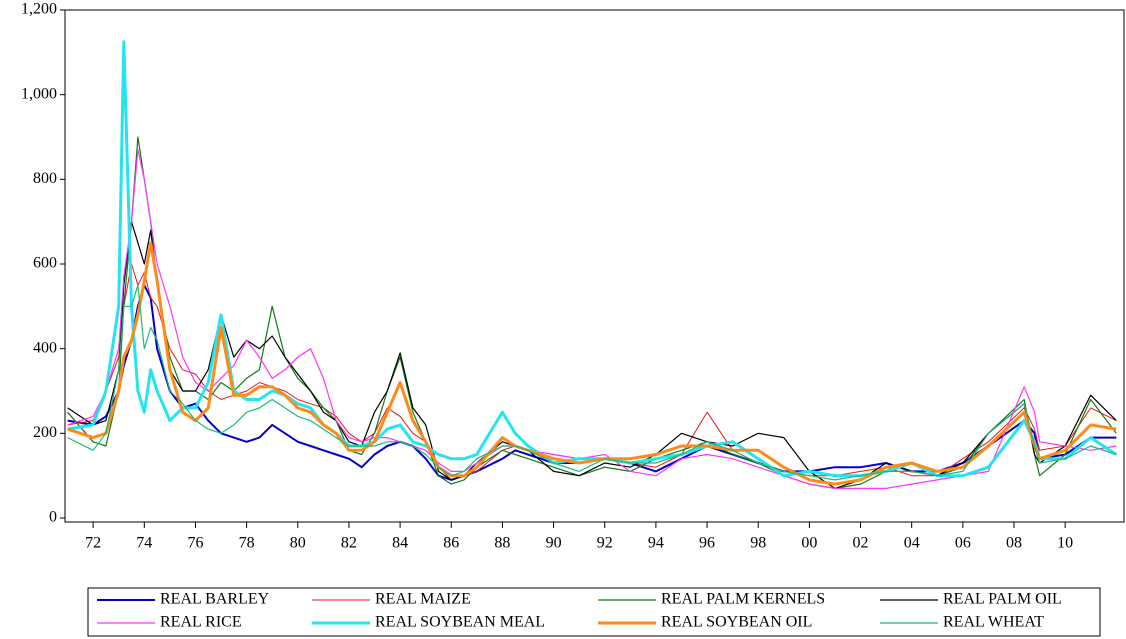  What do you see at coordinates (423, 599) in the screenshot?
I see `legend-label: REAL MAIZE` at bounding box center [423, 599].